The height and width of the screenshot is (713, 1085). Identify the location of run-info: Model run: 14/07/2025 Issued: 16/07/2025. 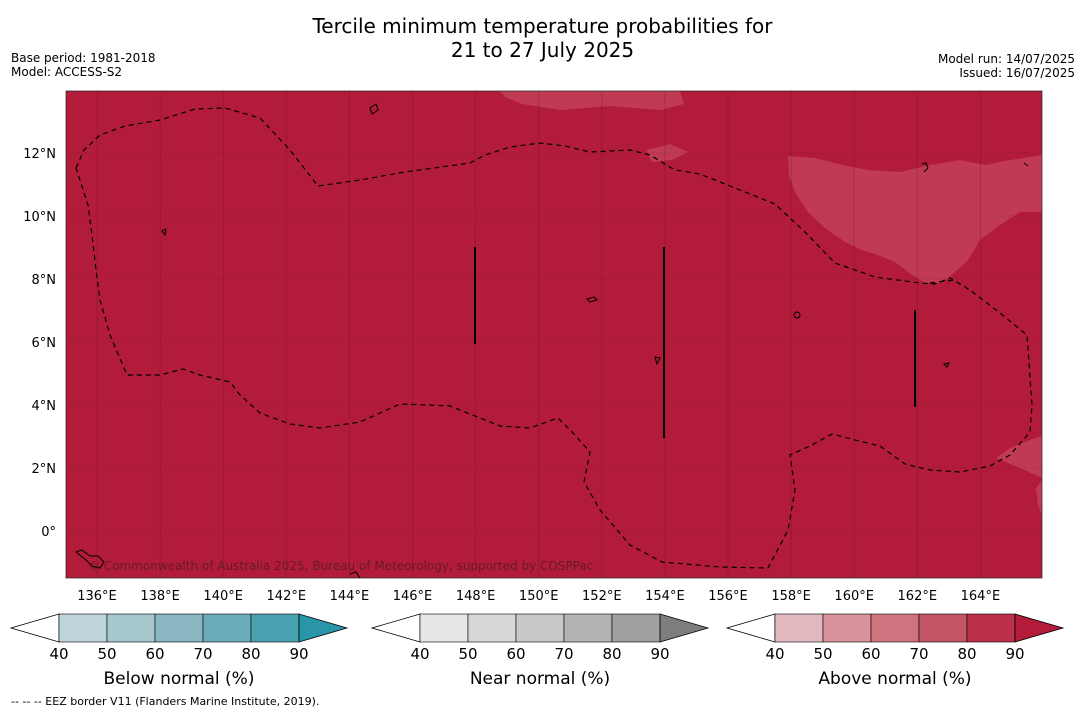
(1006, 66).